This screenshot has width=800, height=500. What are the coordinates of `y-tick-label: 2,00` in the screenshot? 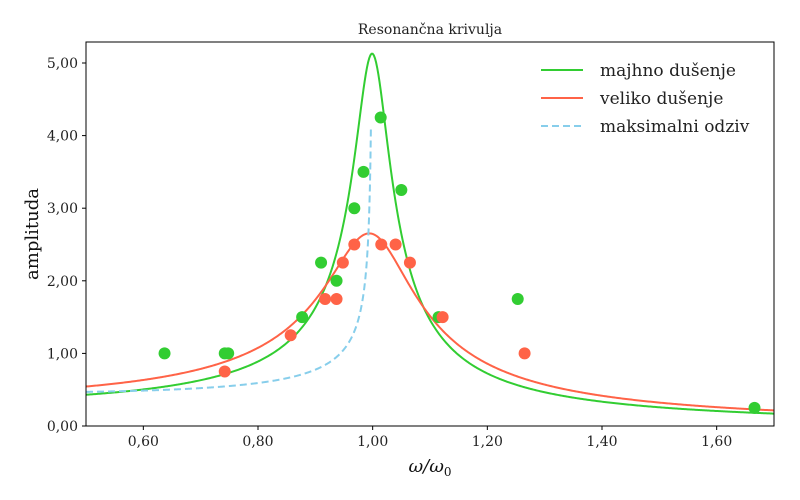 It's located at (62, 282).